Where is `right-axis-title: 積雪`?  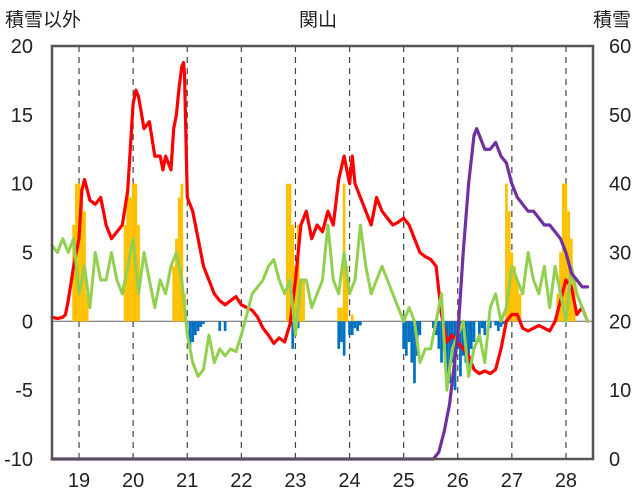
right-axis-title: 積雪 is located at coordinates (612, 20).